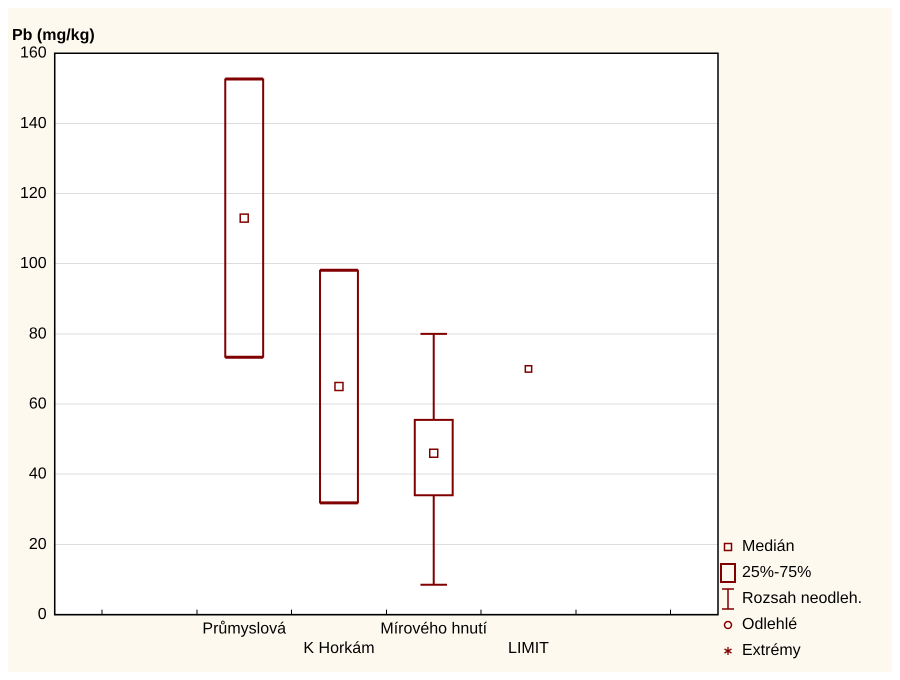 The height and width of the screenshot is (680, 900). What do you see at coordinates (42, 615) in the screenshot?
I see `y-tick-label: 0` at bounding box center [42, 615].